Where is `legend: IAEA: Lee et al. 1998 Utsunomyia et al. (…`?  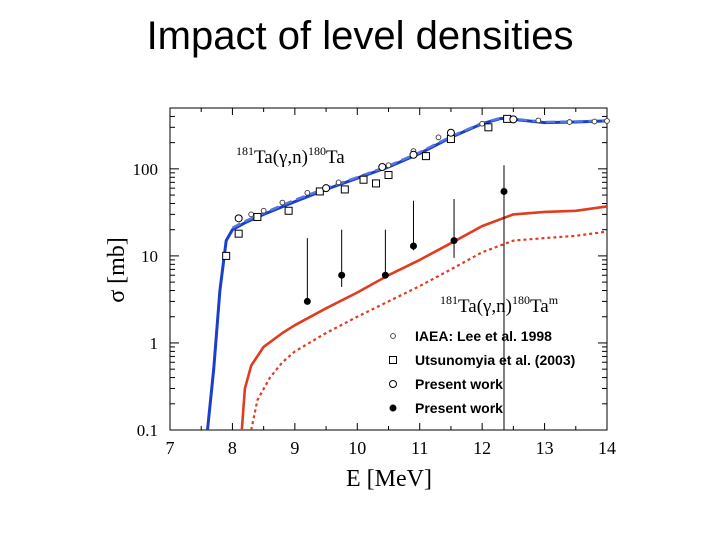 legend: IAEA: Lee et al. 1998 Utsunomyia et al. (… is located at coordinates (482, 372).